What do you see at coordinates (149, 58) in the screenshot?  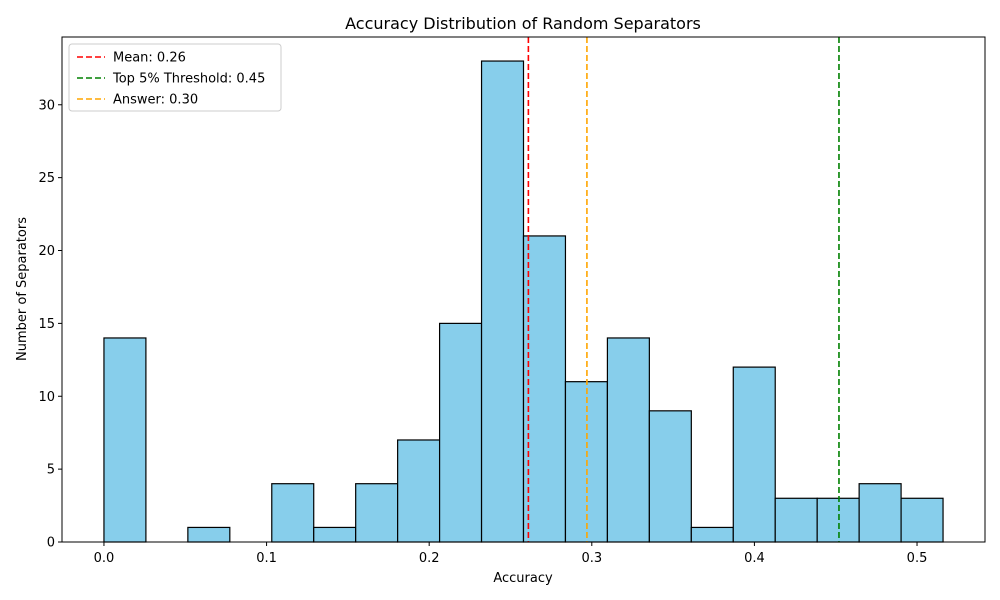 I see `legend-label: Mean: 0.26` at bounding box center [149, 58].